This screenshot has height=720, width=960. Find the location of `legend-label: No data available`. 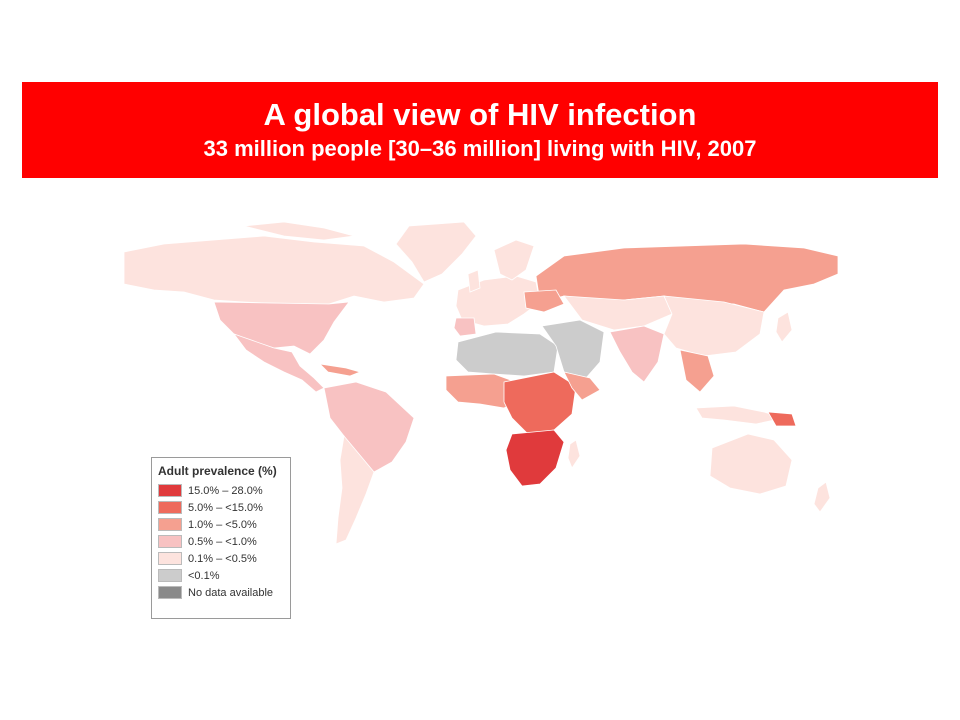

legend-label: No data available is located at coordinates (231, 592).